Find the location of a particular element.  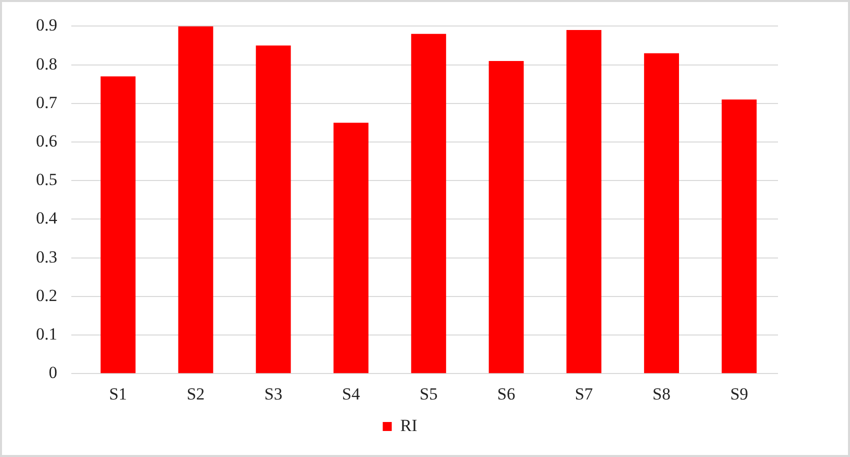

x-tick-label: S1 is located at coordinates (118, 394).